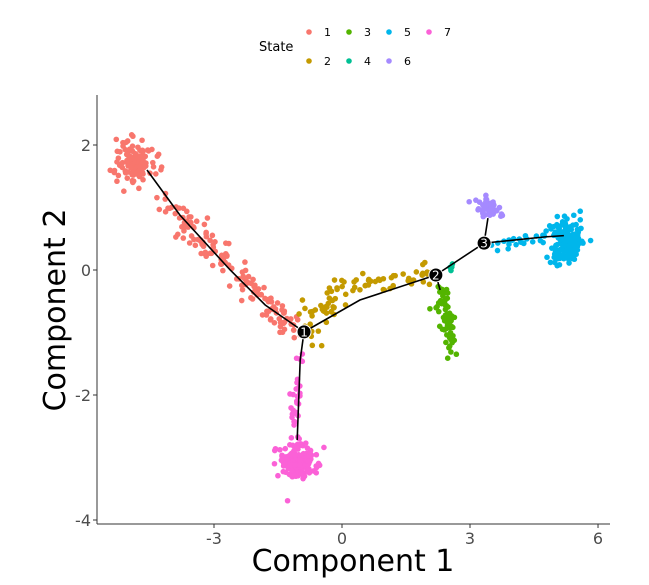 The height and width of the screenshot is (585, 649). I want to click on branch-point-label: 1, so click(304, 332).